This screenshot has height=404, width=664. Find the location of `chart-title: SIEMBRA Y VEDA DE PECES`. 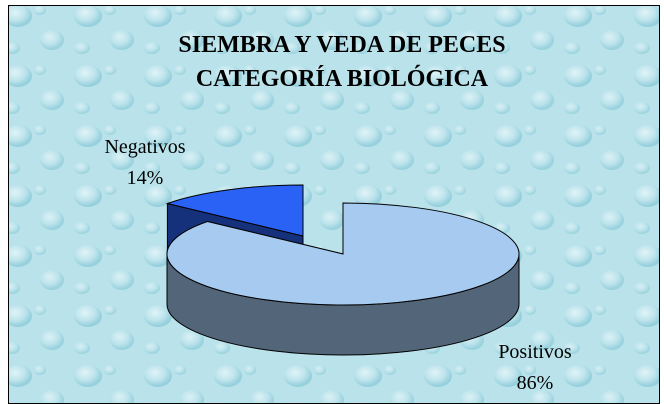

chart-title: SIEMBRA Y VEDA DE PECES is located at coordinates (341, 45).